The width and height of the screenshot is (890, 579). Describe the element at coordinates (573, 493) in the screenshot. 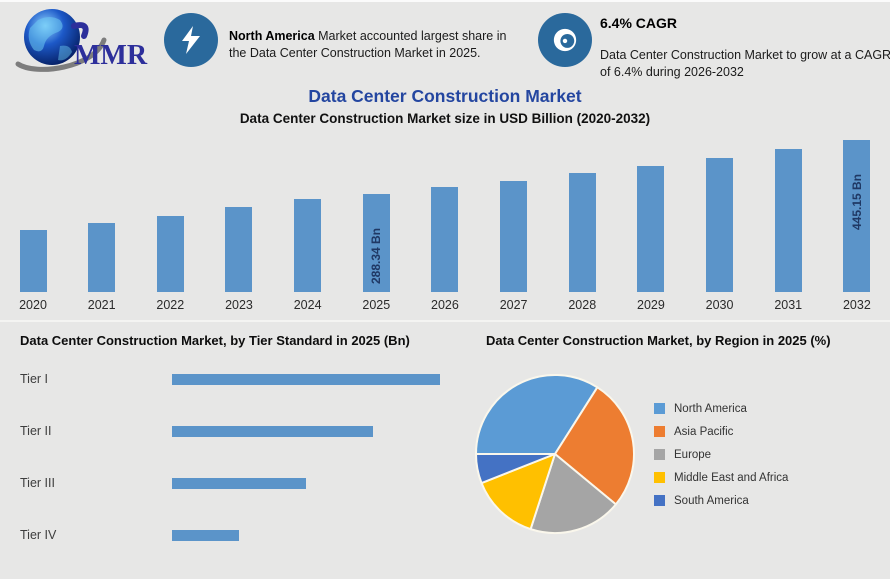

I see `pie-slice-europe` at that location.